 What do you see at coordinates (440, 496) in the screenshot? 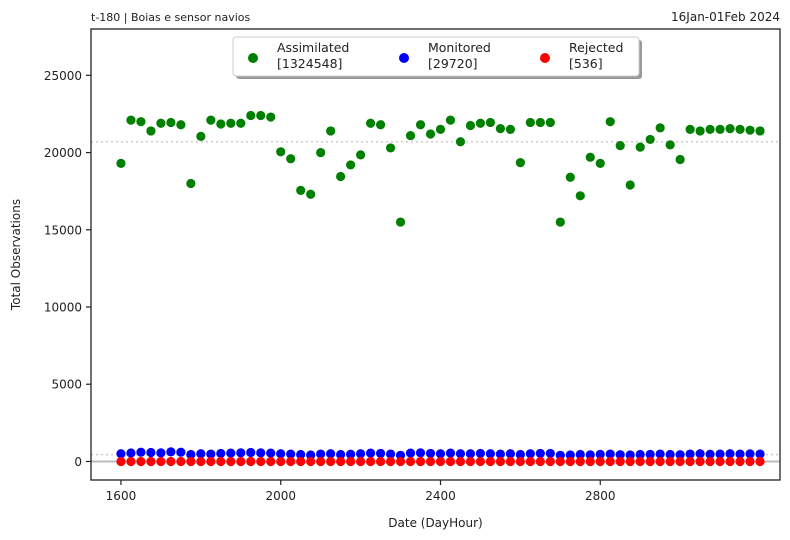
I see `x-tick-label: 2400` at bounding box center [440, 496].